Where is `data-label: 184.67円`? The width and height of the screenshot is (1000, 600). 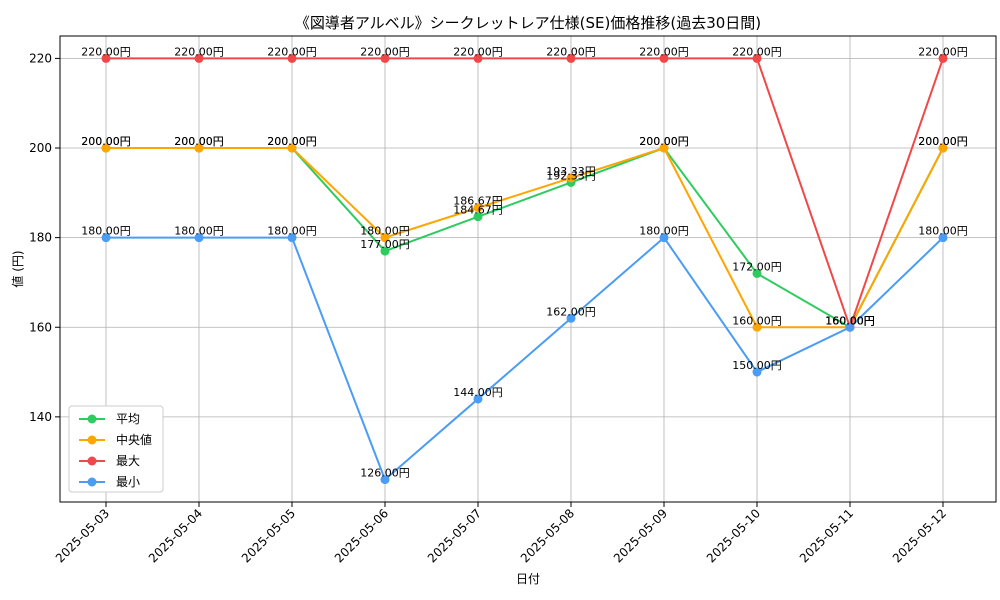 data-label: 184.67円 is located at coordinates (478, 210).